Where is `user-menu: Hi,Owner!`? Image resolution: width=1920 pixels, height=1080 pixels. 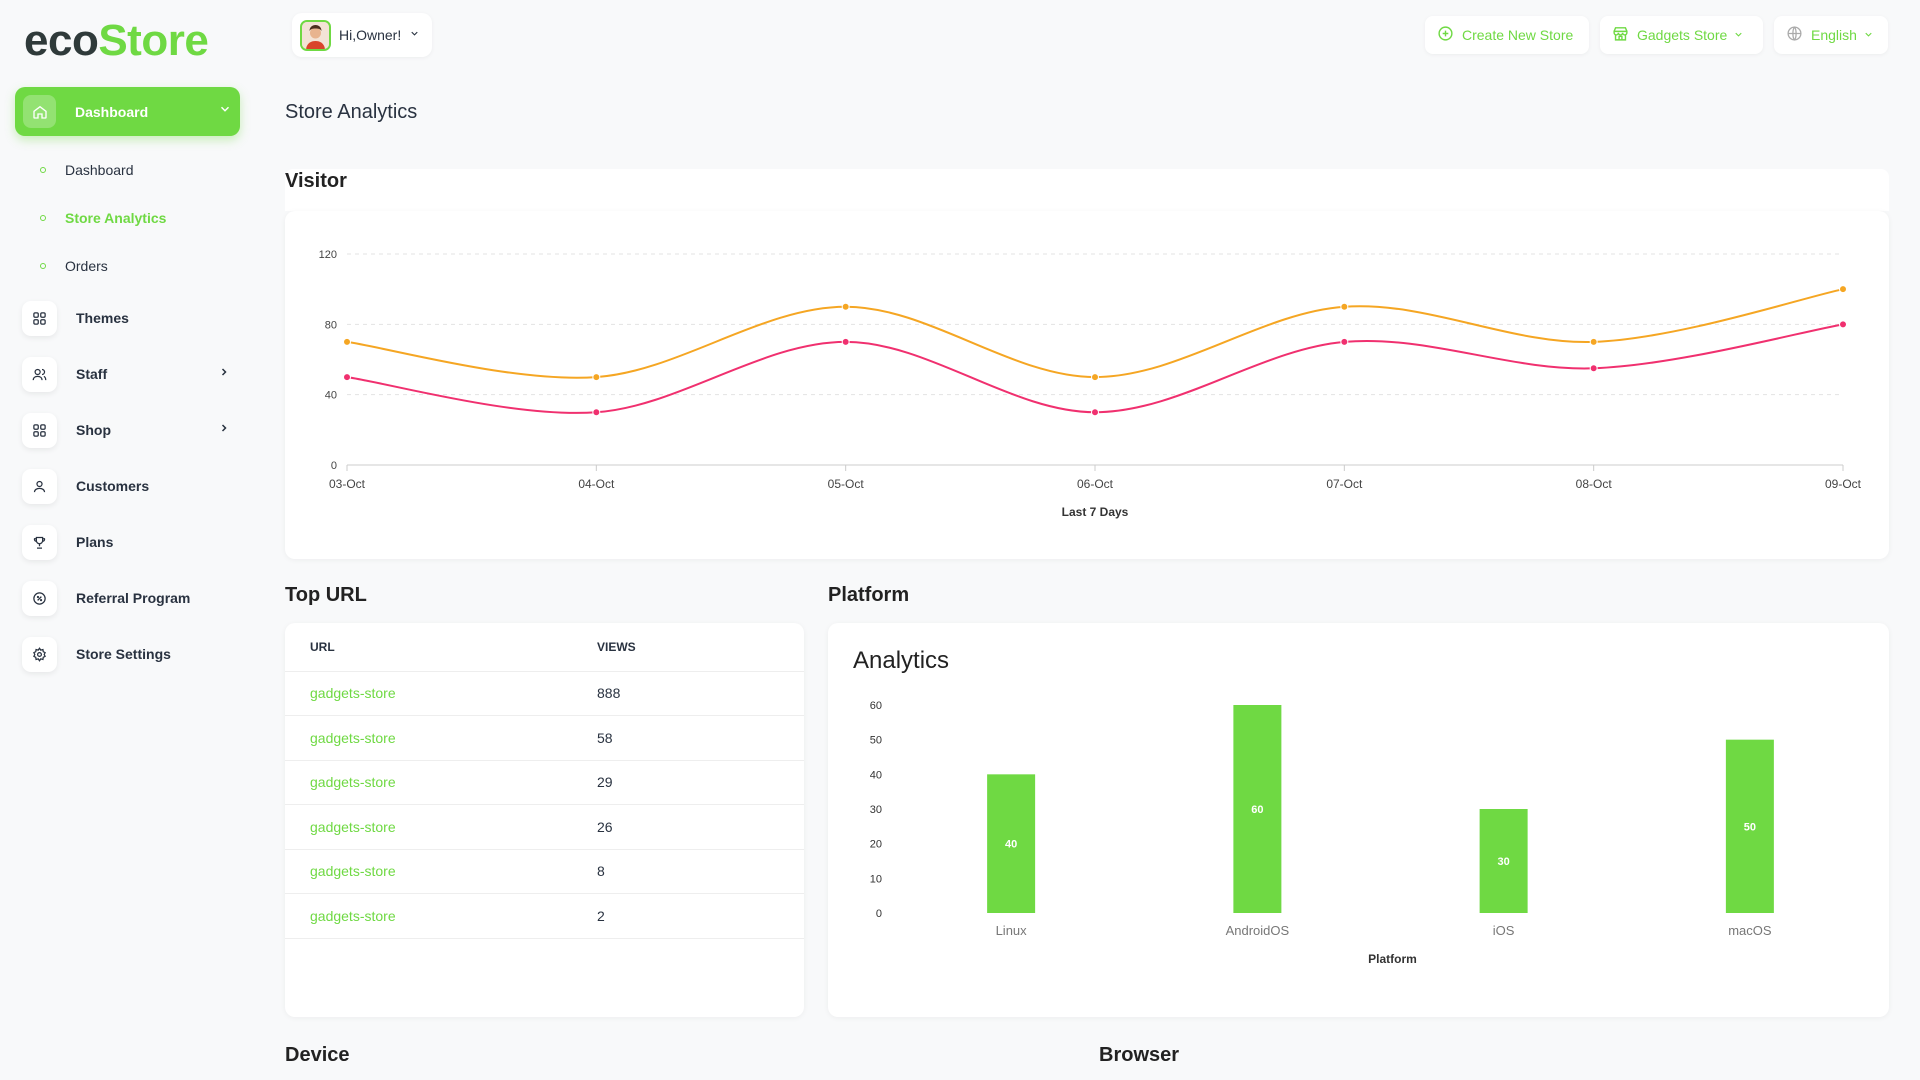
user-menu: Hi,Owner! is located at coordinates (362, 35).